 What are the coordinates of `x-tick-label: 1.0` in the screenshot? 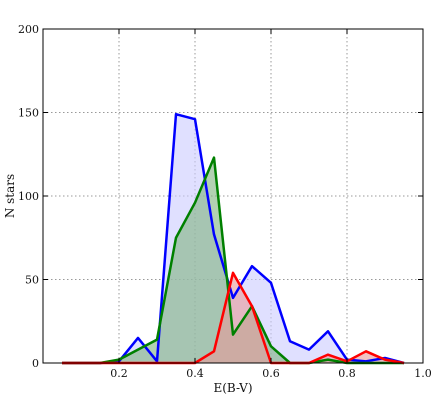 It's located at (423, 373).